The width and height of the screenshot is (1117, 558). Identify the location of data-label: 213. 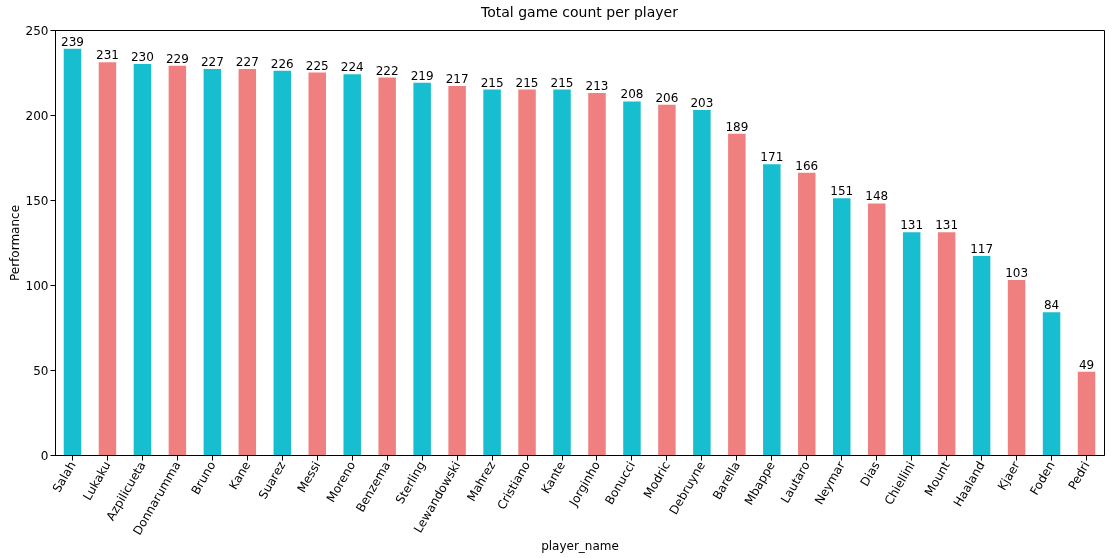
(597, 85).